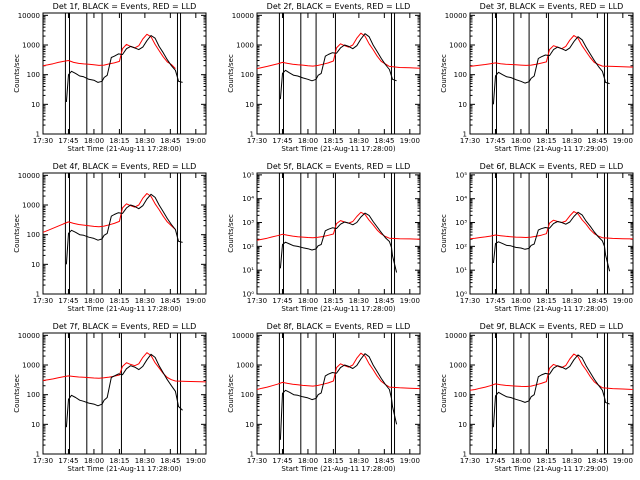 Image resolution: width=640 pixels, height=480 pixels. I want to click on y-tick-label: 10³, so click(461, 223).